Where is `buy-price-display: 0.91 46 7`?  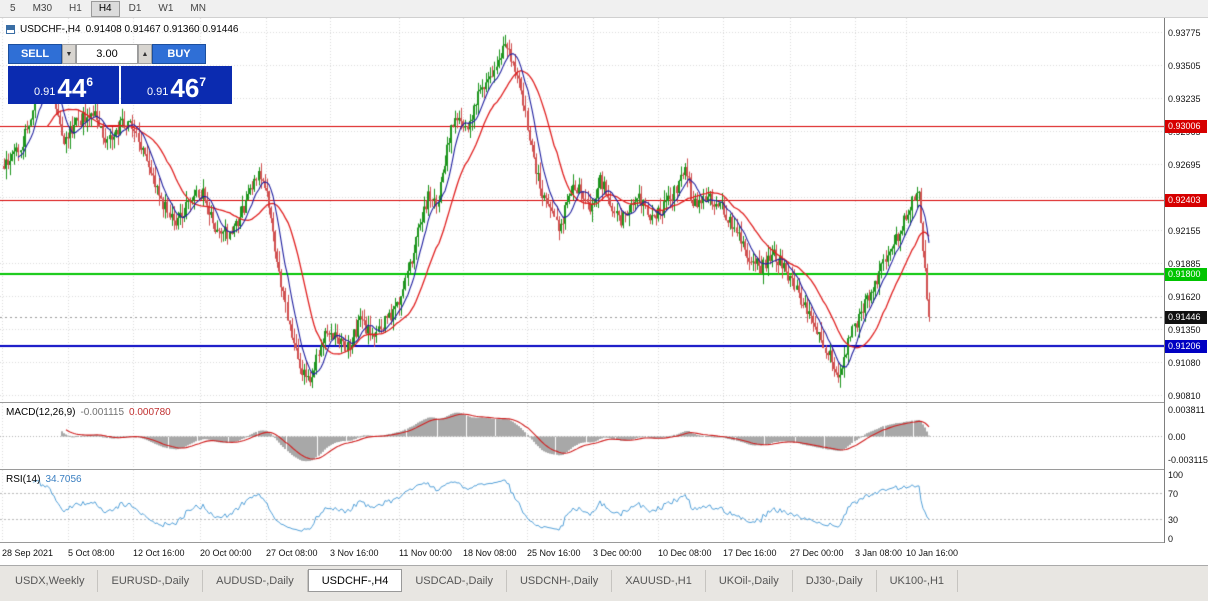 buy-price-display: 0.91 46 7 is located at coordinates (176, 85).